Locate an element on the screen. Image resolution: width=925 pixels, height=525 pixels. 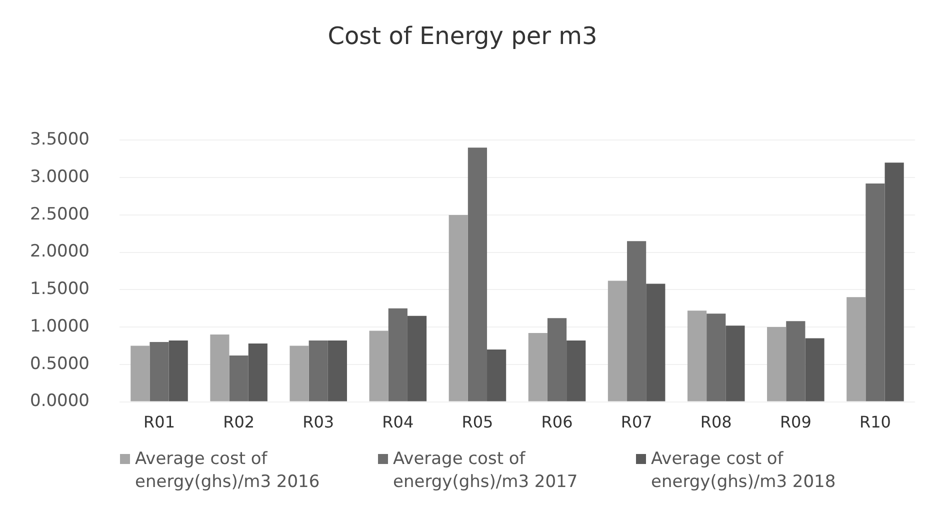
y-tick-label: 0.0000 is located at coordinates (60, 401).